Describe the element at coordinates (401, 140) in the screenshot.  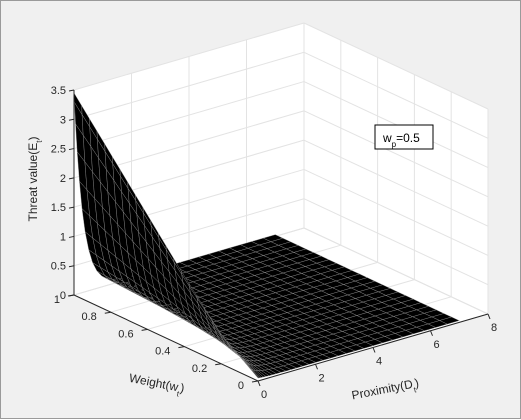
I see `annotation-text: wp=0.5` at that location.